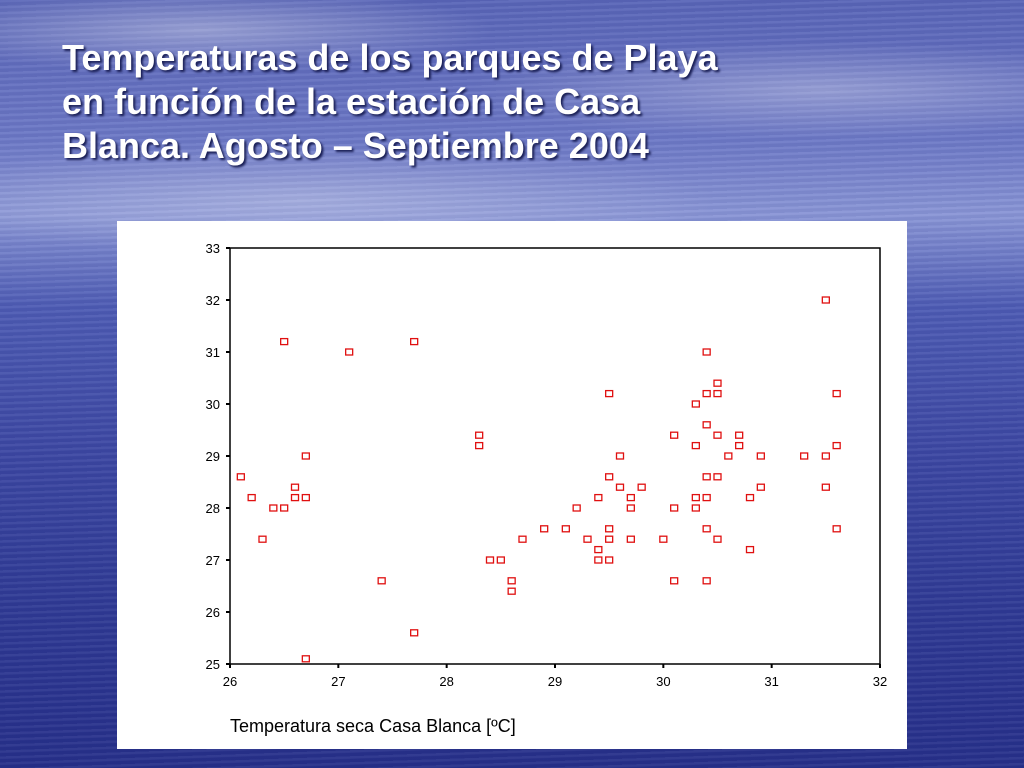  What do you see at coordinates (213, 456) in the screenshot?
I see `y-tick-label: 29` at bounding box center [213, 456].